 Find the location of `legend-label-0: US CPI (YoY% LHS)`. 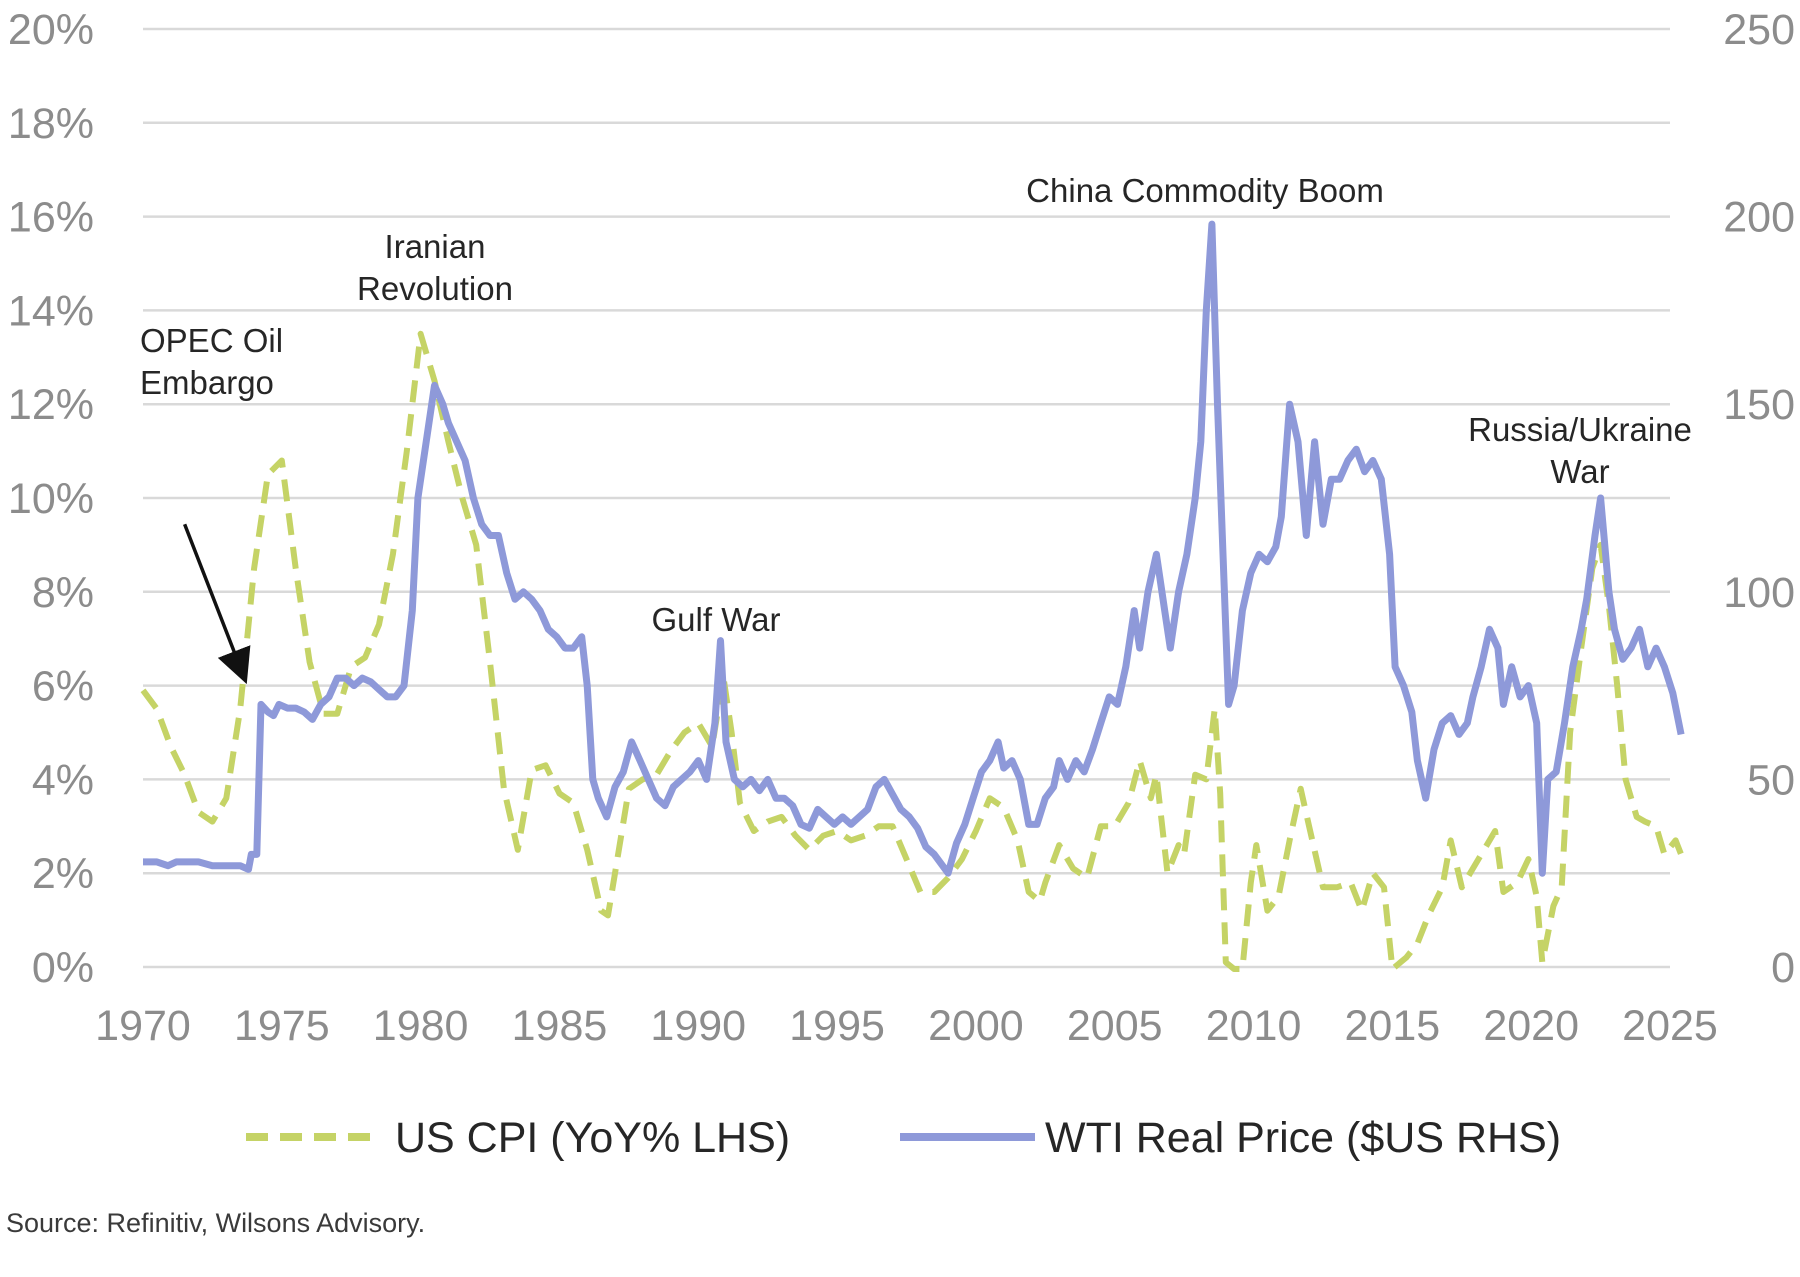

legend-label-0: US CPI (YoY% LHS) is located at coordinates (592, 1138).